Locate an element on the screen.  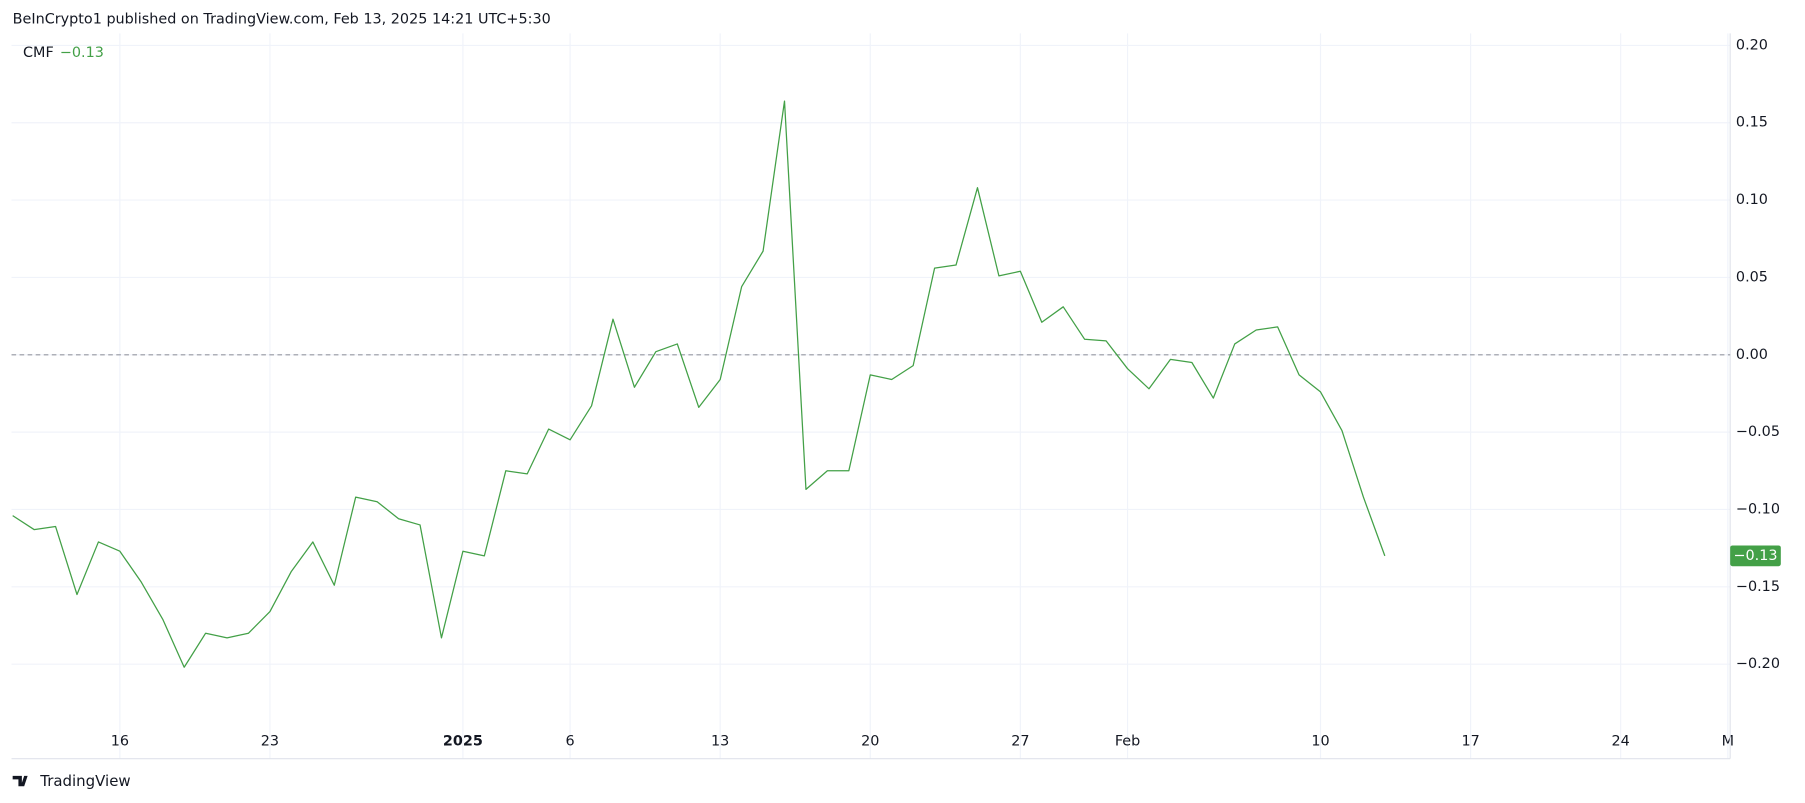
x-tick-label: 23 is located at coordinates (270, 741).